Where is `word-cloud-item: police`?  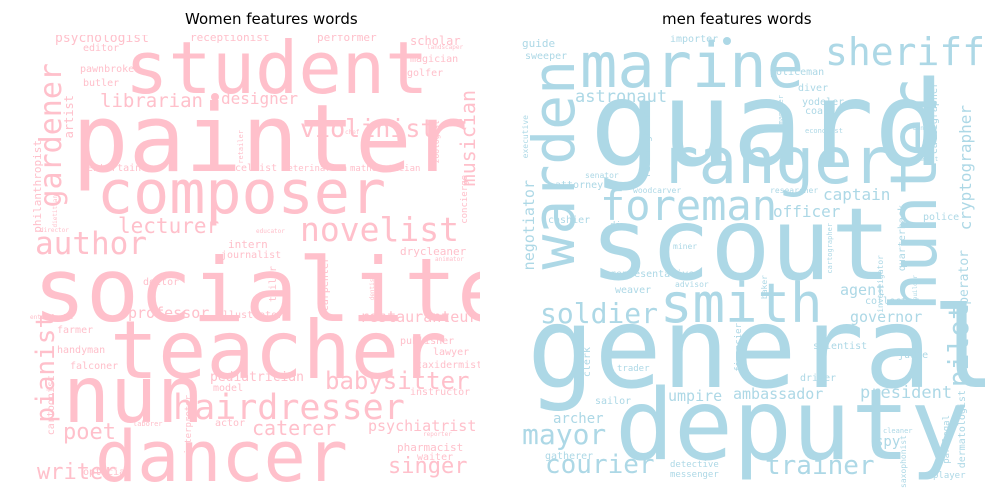 word-cloud-item: police is located at coordinates (941, 217).